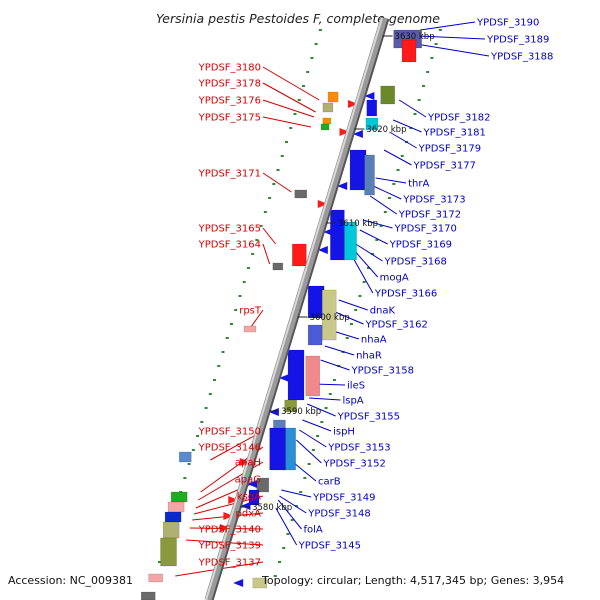  What do you see at coordinates (229, 448) in the screenshot?
I see `gene-label-left: YPDSF_3146` at bounding box center [229, 448].